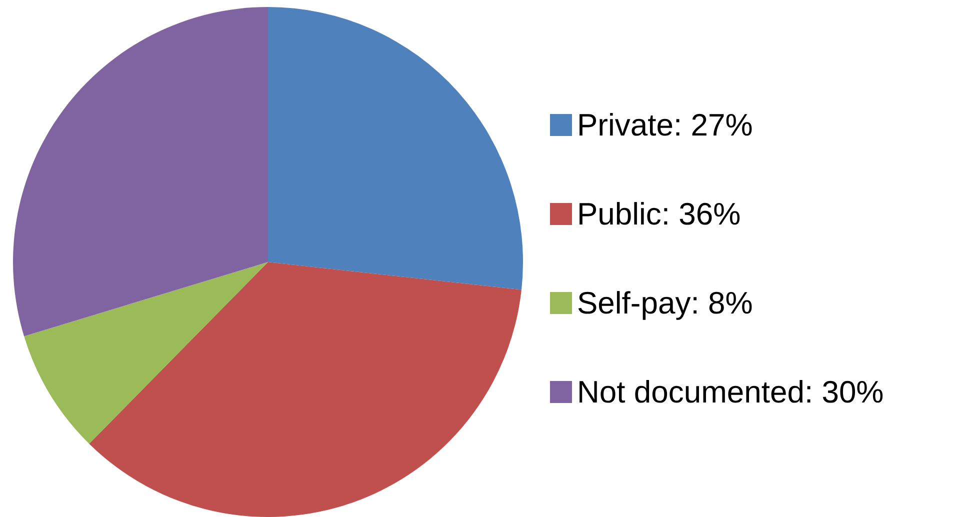  What do you see at coordinates (730, 392) in the screenshot?
I see `legend-label: Not documented: 30%` at bounding box center [730, 392].